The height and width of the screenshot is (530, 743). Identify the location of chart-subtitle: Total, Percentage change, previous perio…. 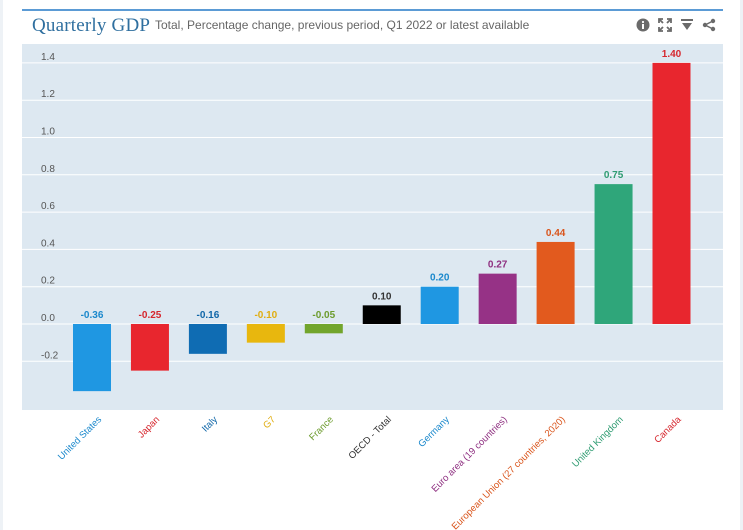
(342, 25).